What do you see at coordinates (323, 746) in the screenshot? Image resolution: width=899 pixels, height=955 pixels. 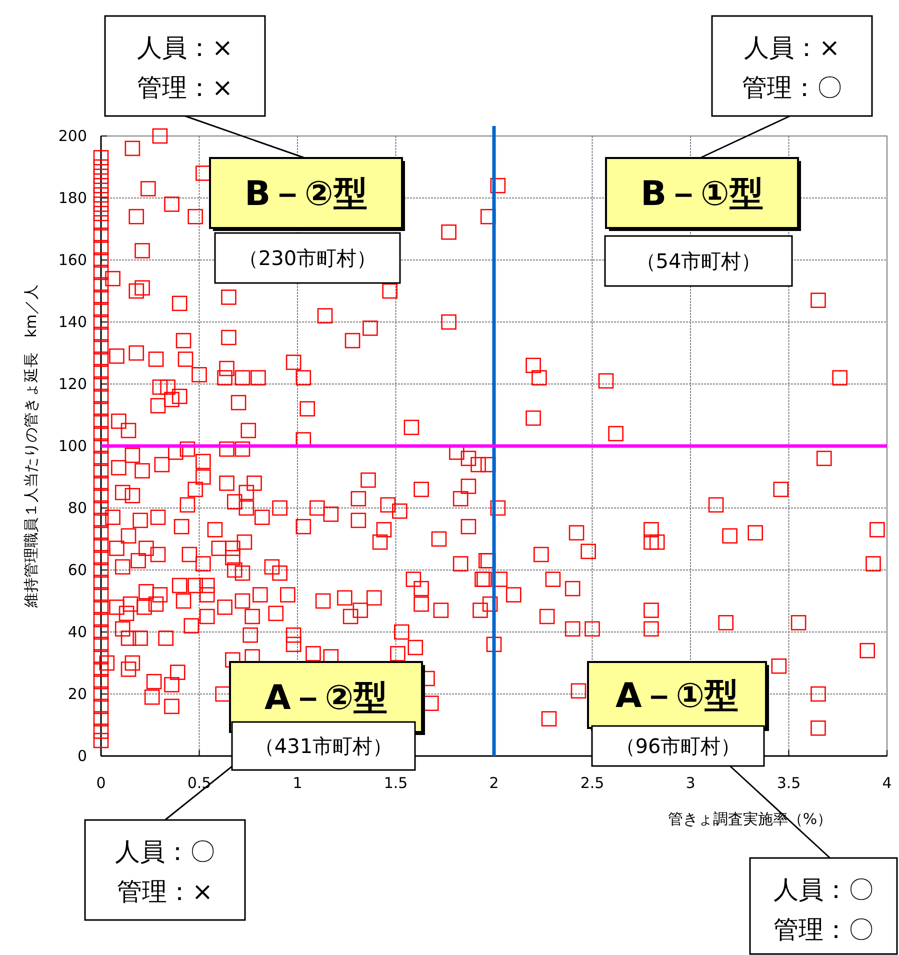 I see `annotation: （431市町村）` at bounding box center [323, 746].